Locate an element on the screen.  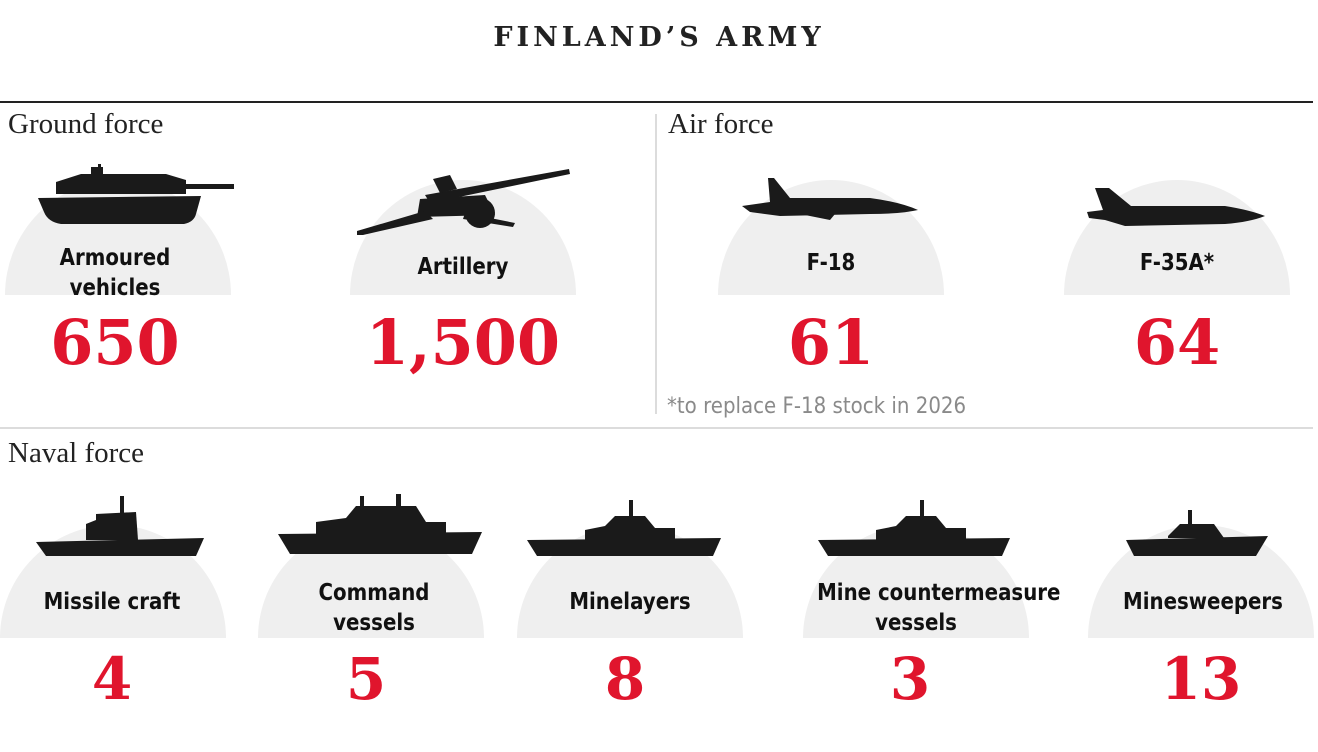
missile-craft-ship-icon is located at coordinates (121, 526).